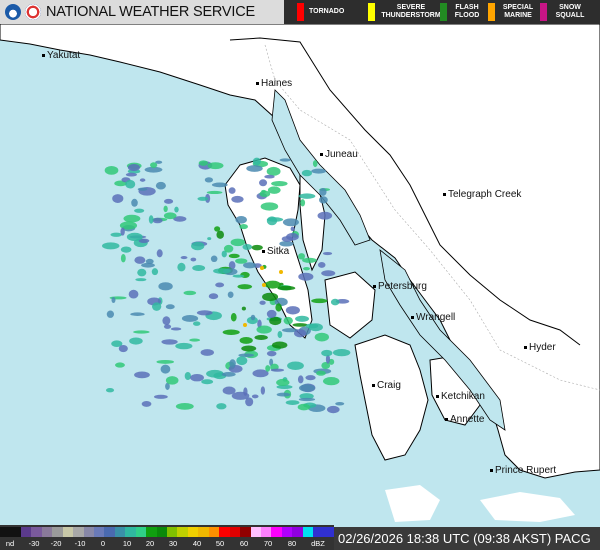 The width and height of the screenshot is (600, 550). I want to click on dbz-tick-label: 30, so click(173, 543).